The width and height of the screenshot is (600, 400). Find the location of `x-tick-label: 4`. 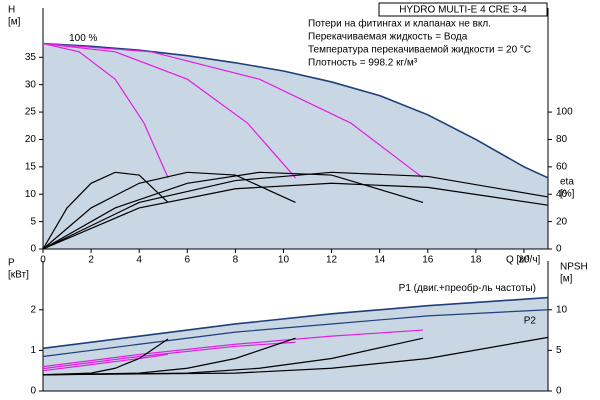

x-tick-label: 4 is located at coordinates (139, 260).